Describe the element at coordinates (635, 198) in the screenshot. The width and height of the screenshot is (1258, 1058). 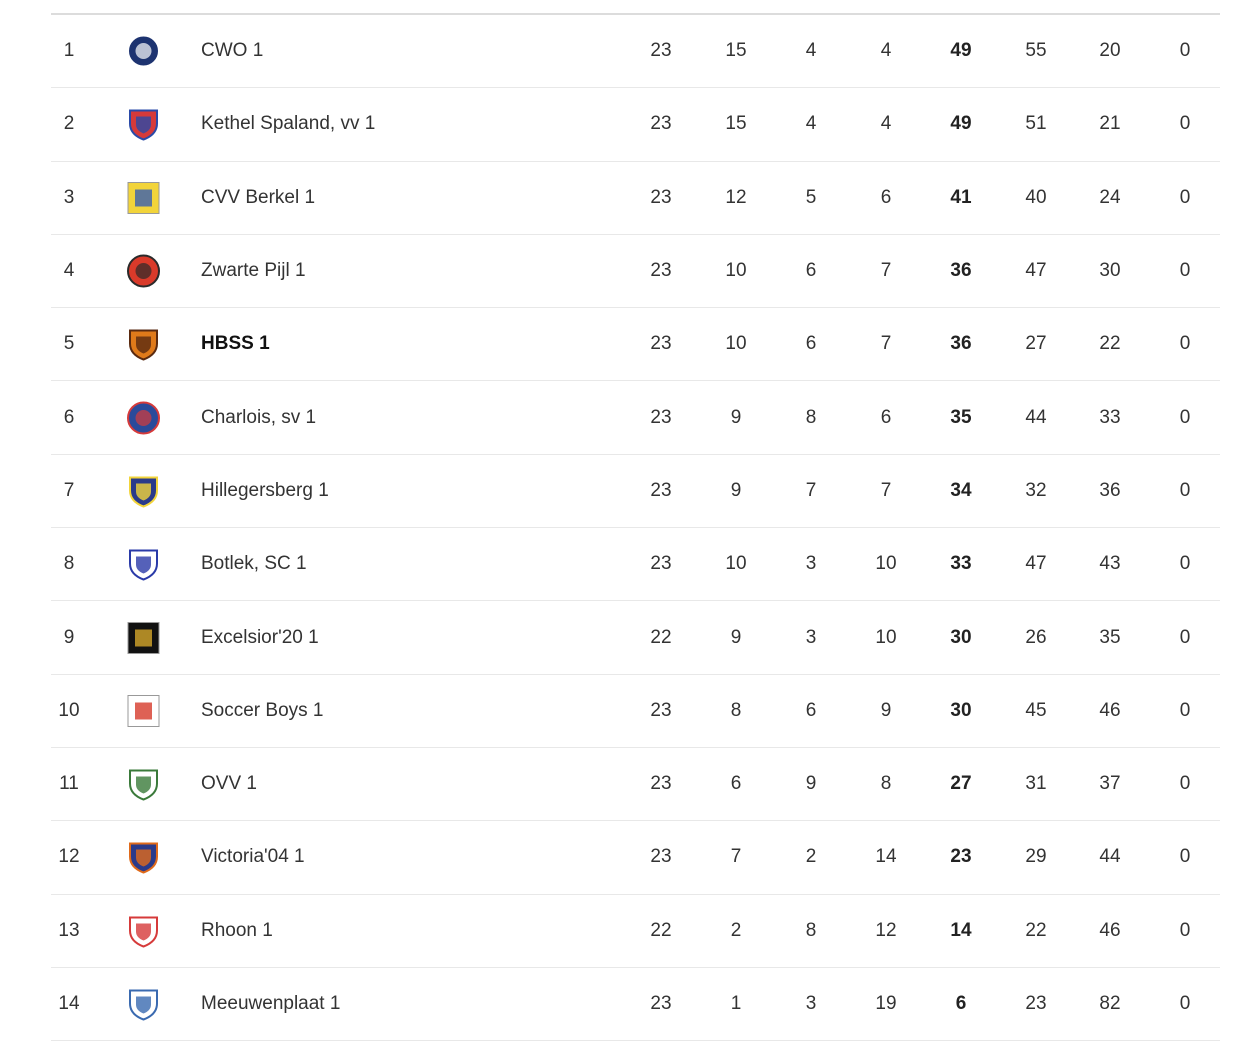
I see `table-row: 3 CVV Berkel 1 23 12 5 6 41 40 24 0` at that location.